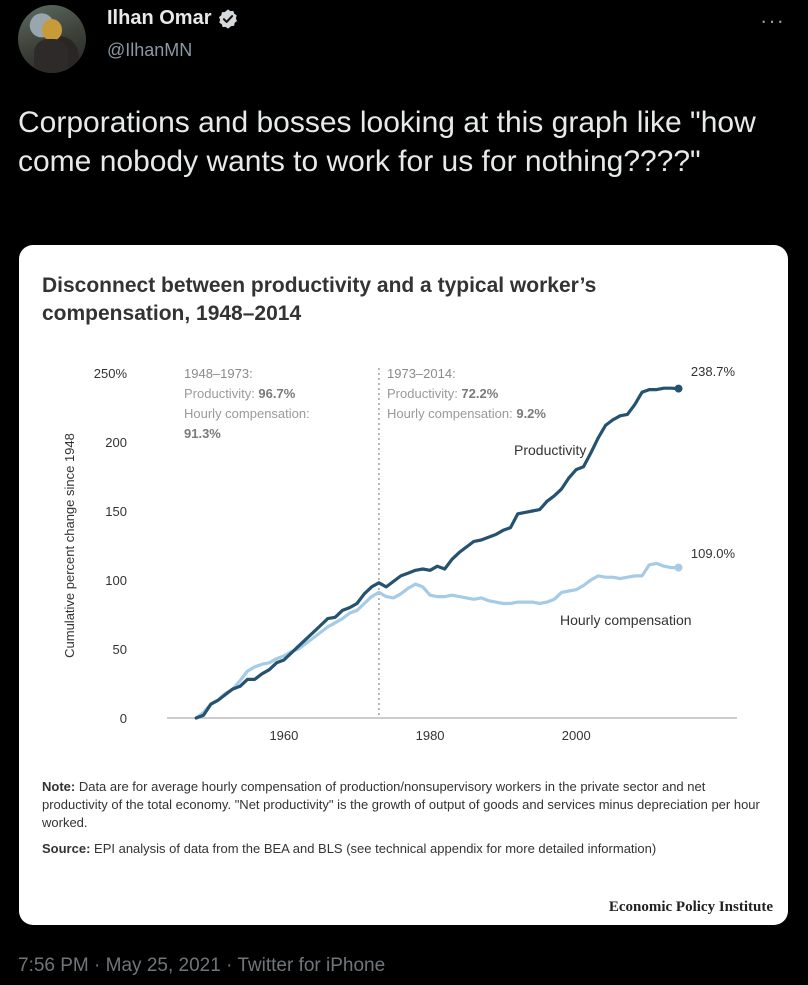 Image resolution: width=808 pixels, height=985 pixels. I want to click on note-label: Note:, so click(59, 786).